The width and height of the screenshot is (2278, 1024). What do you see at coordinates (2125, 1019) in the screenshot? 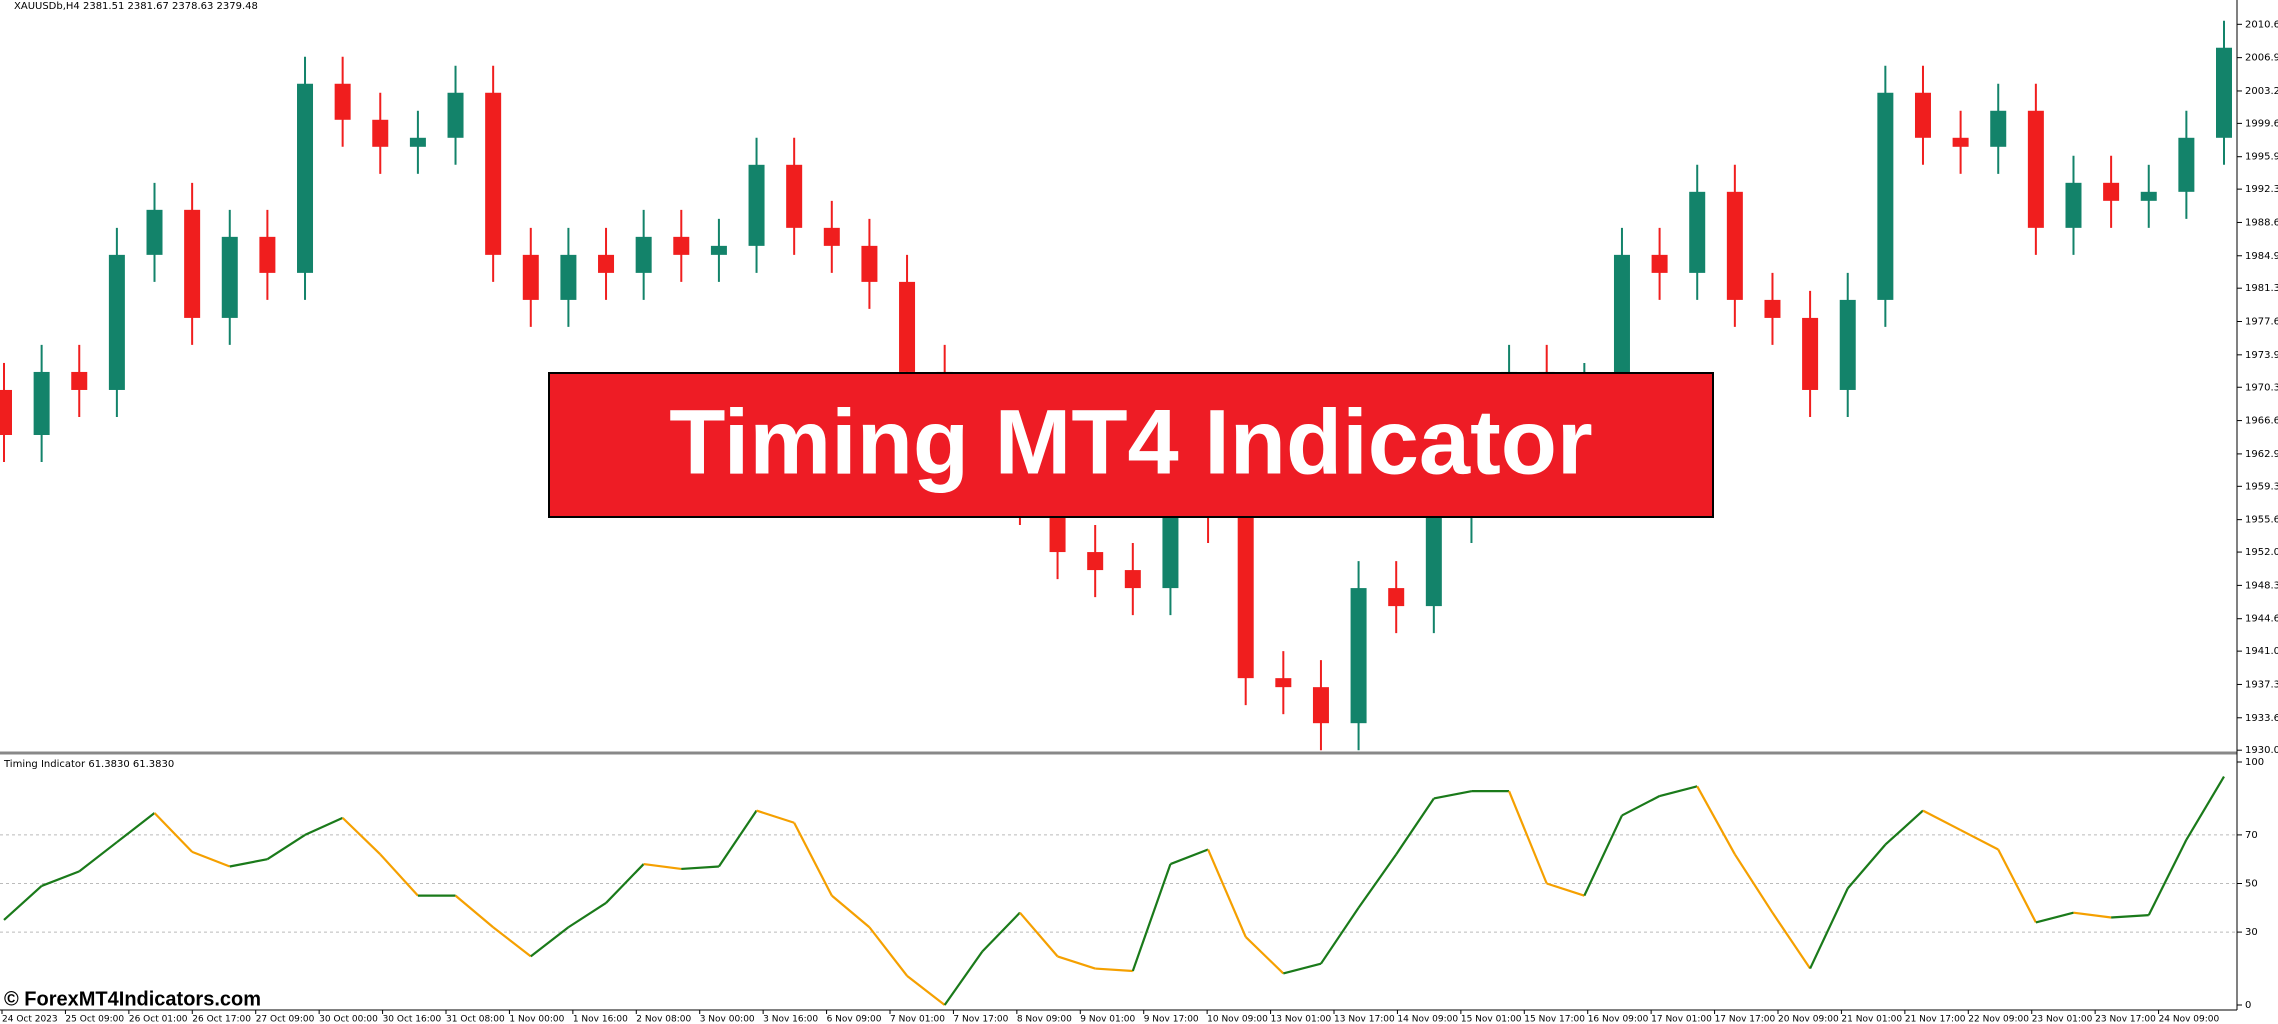
I see `x-tick-label: 23 Nov 17:00` at bounding box center [2125, 1019].